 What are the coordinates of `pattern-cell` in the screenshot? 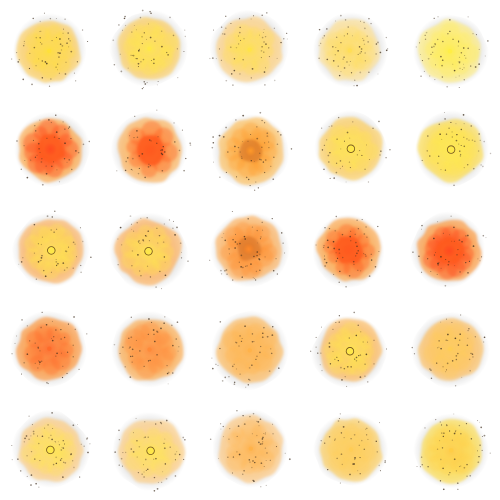 It's located at (50, 350).